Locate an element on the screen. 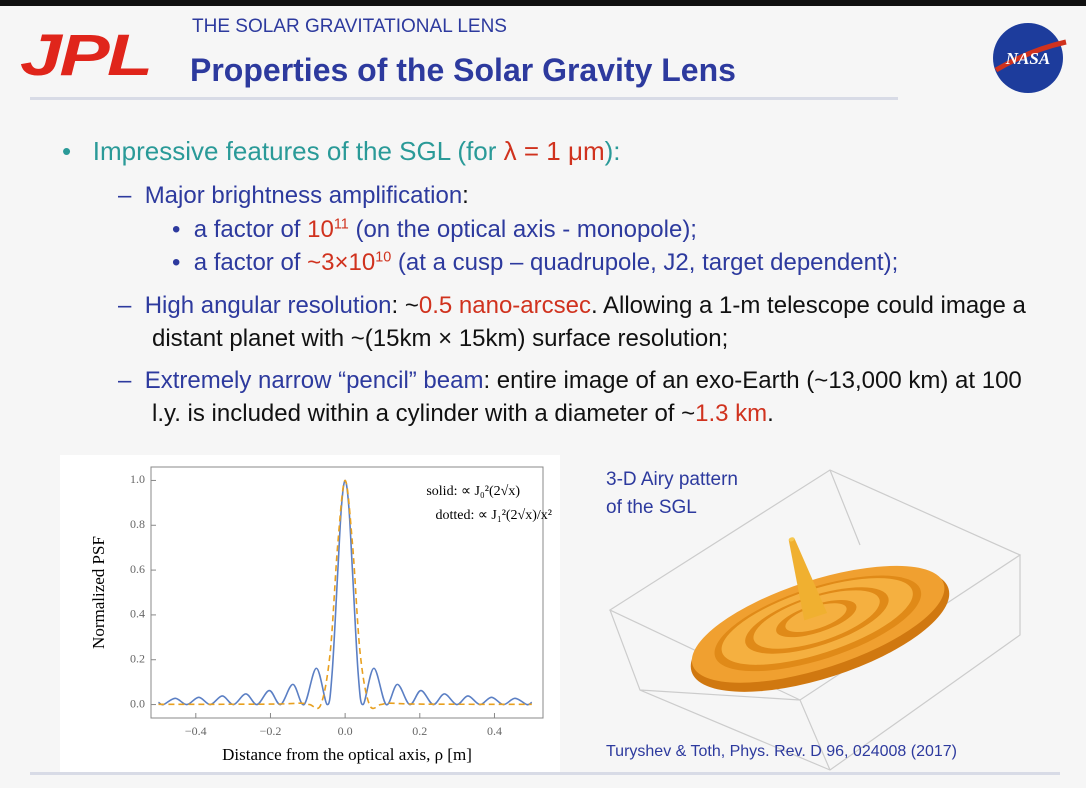 Image resolution: width=1086 pixels, height=788 pixels. plot-frame is located at coordinates (347, 592).